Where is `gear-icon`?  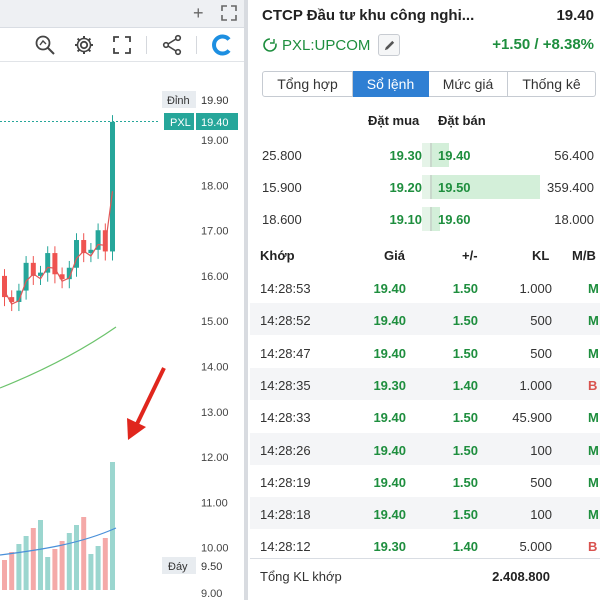
gear-icon is located at coordinates (84, 45).